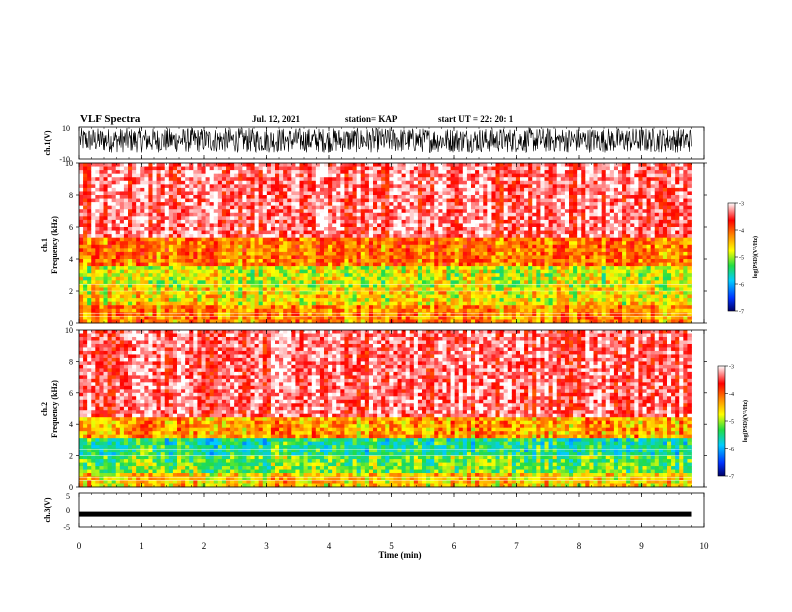 This screenshot has height=612, width=792. Describe the element at coordinates (391, 546) in the screenshot. I see `time-tick-label: 5` at that location.